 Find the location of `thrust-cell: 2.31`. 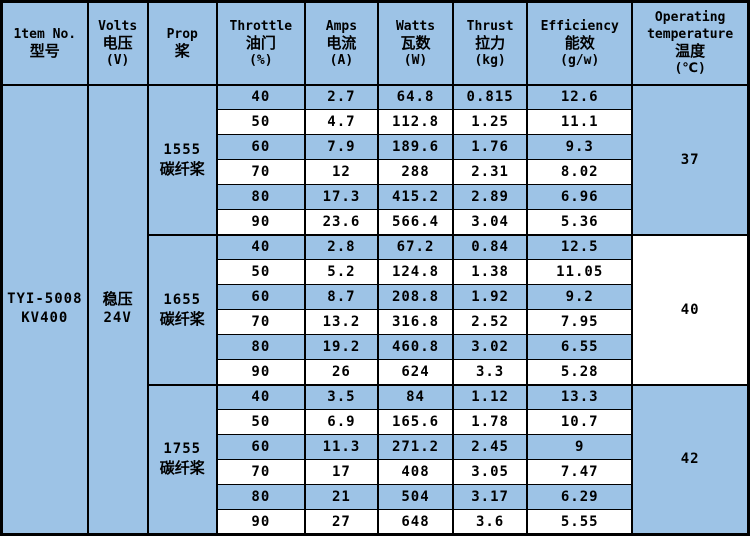

thrust-cell: 2.31 is located at coordinates (490, 172).